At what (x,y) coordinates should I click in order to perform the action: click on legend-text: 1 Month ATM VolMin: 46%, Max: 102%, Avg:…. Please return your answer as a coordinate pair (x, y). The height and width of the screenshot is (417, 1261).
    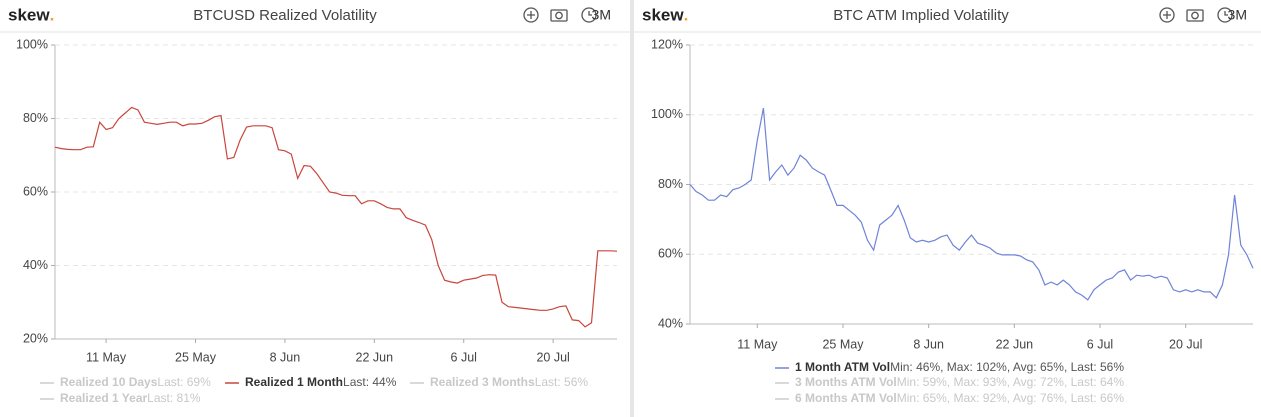
    Looking at the image, I should click on (959, 367).